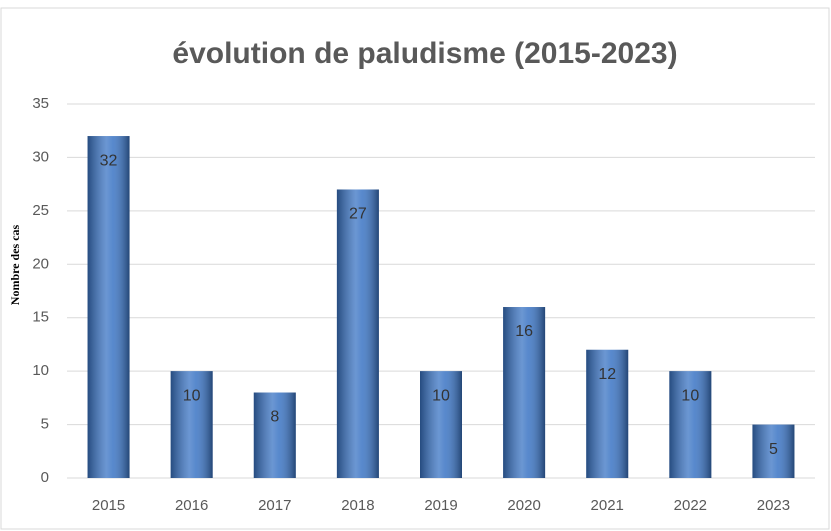 The height and width of the screenshot is (531, 831). I want to click on y-tick-label: 15, so click(40, 317).